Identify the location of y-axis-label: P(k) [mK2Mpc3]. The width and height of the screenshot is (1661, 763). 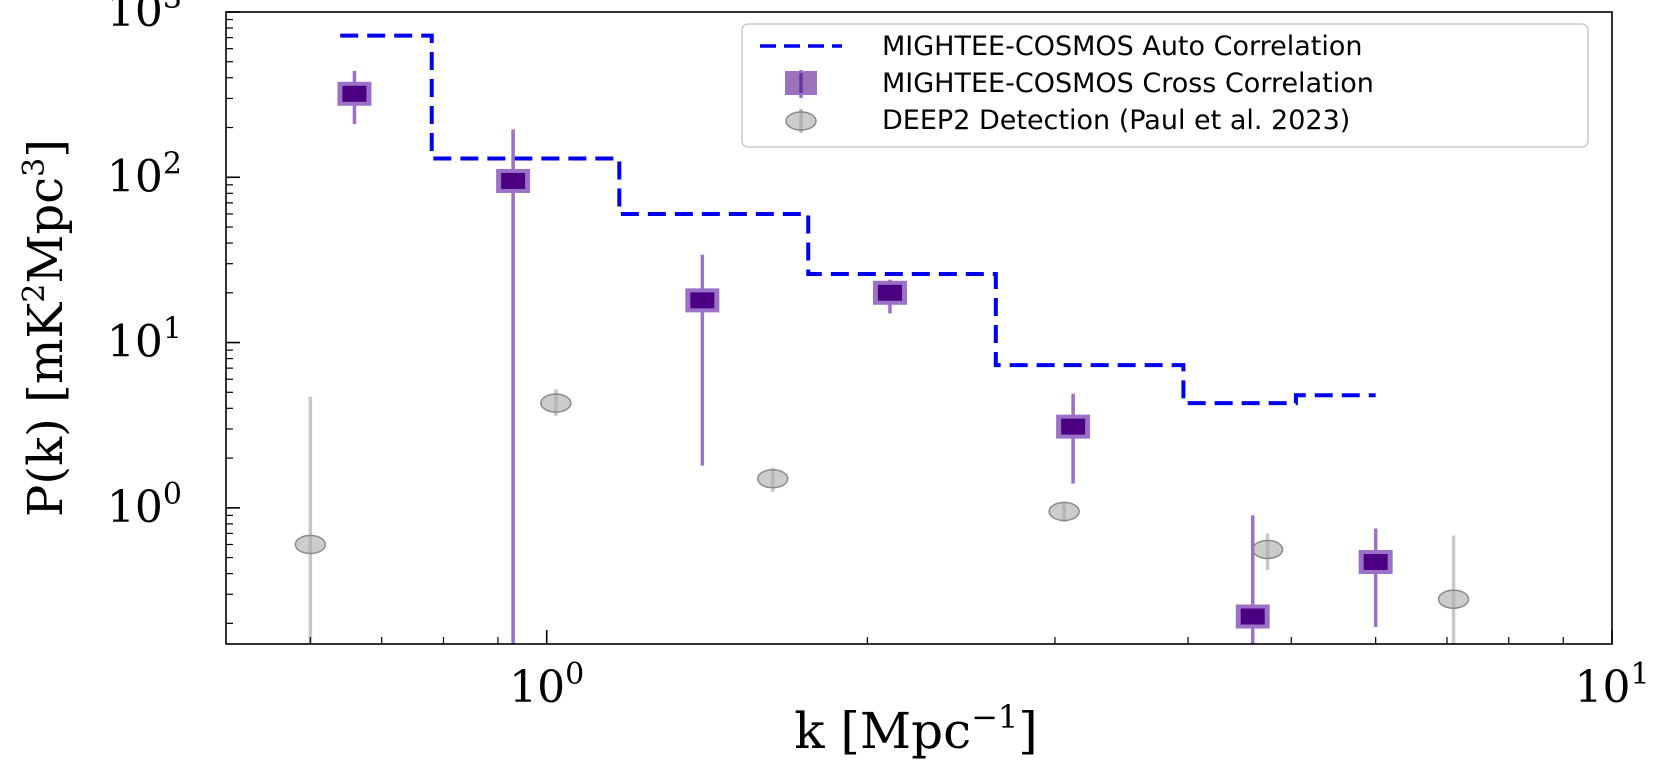
(45, 328).